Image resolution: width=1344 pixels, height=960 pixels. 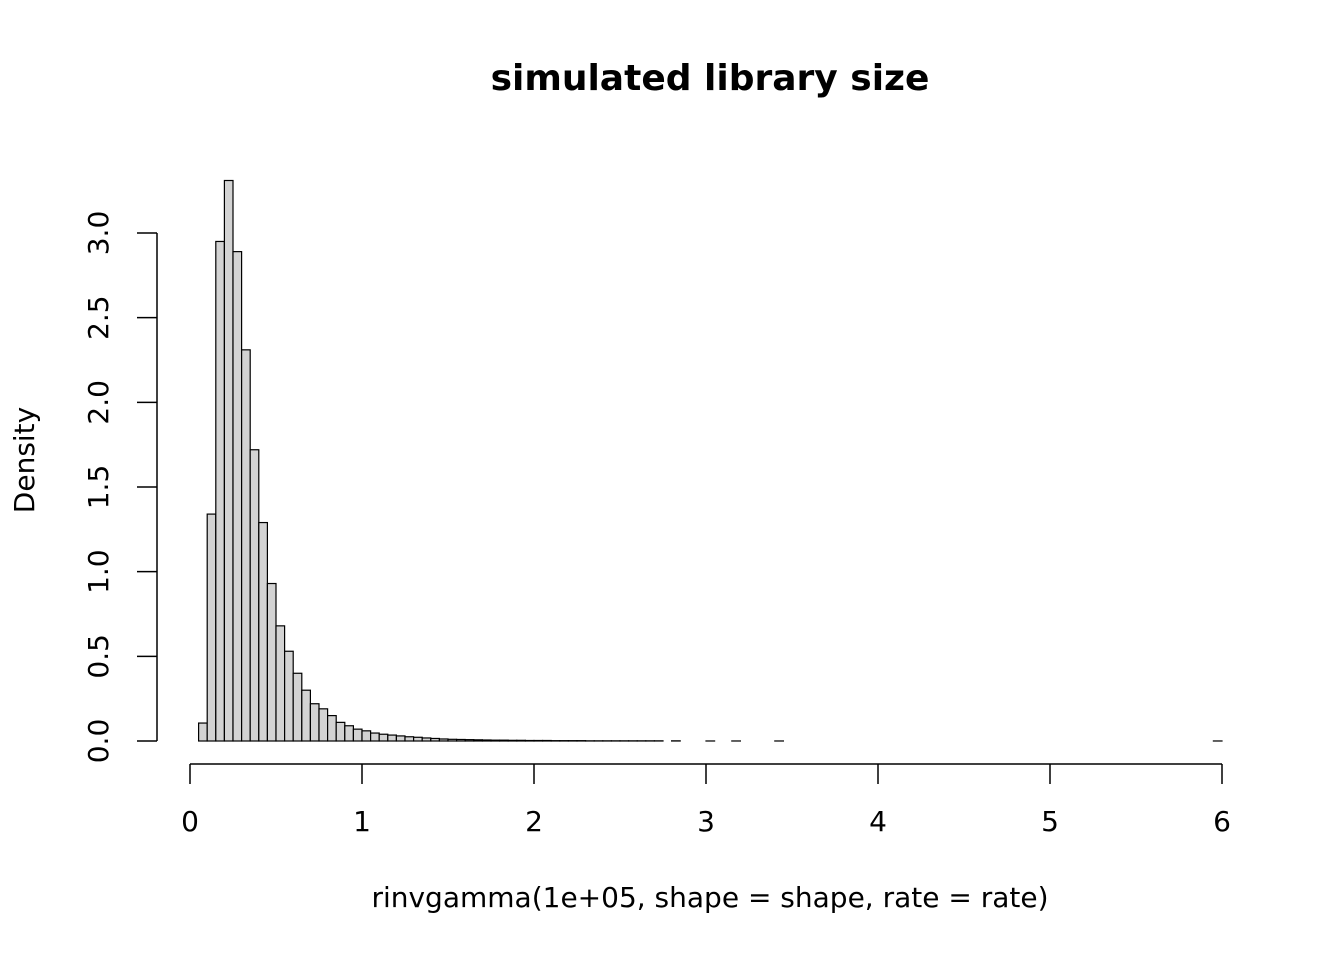 I want to click on y-axis-label: Density, so click(x=24, y=460).